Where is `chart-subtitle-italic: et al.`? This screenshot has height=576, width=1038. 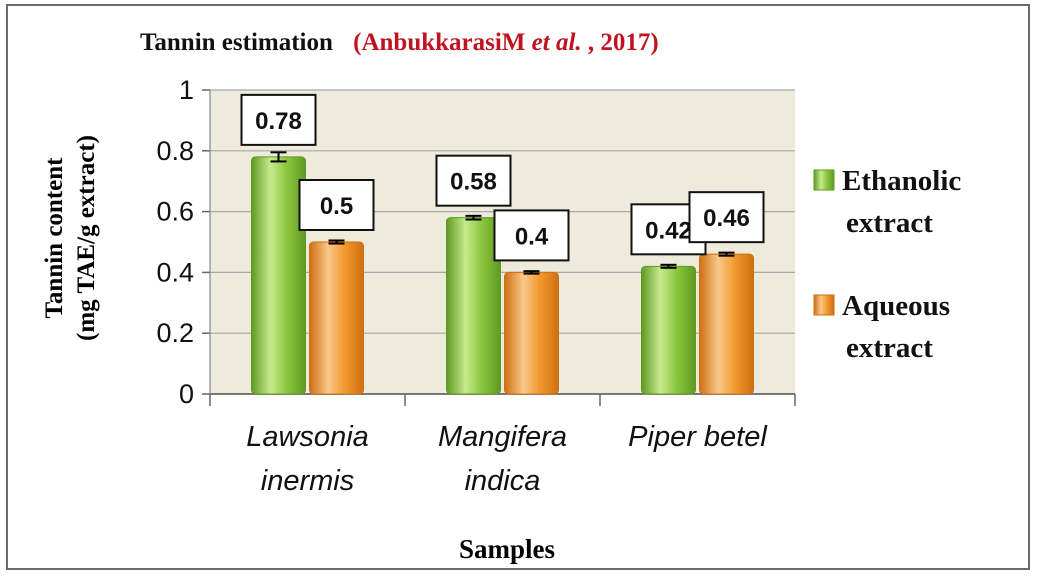
chart-subtitle-italic: et al. is located at coordinates (557, 42).